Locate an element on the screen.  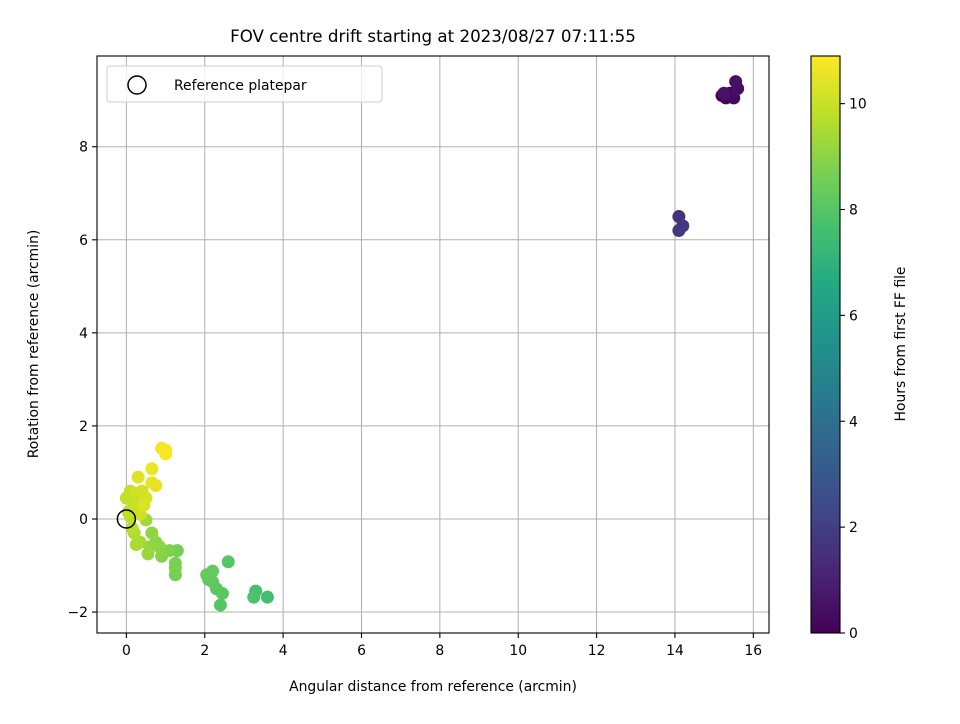
y-tick-label: 2 is located at coordinates (83, 427).